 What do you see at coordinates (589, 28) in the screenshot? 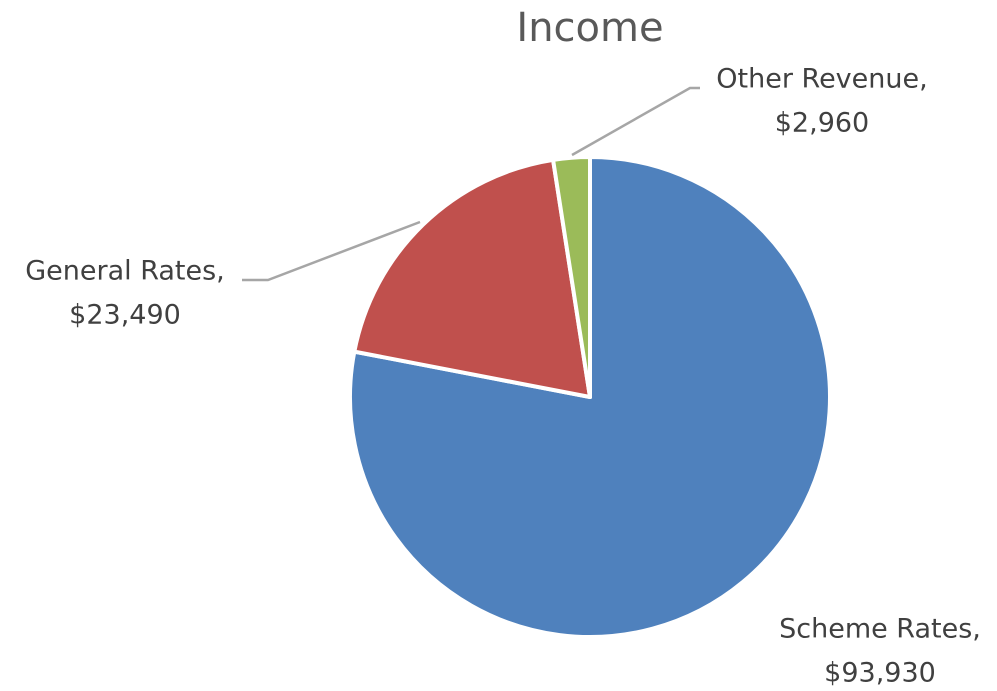
I see `chart-title: Income` at bounding box center [589, 28].